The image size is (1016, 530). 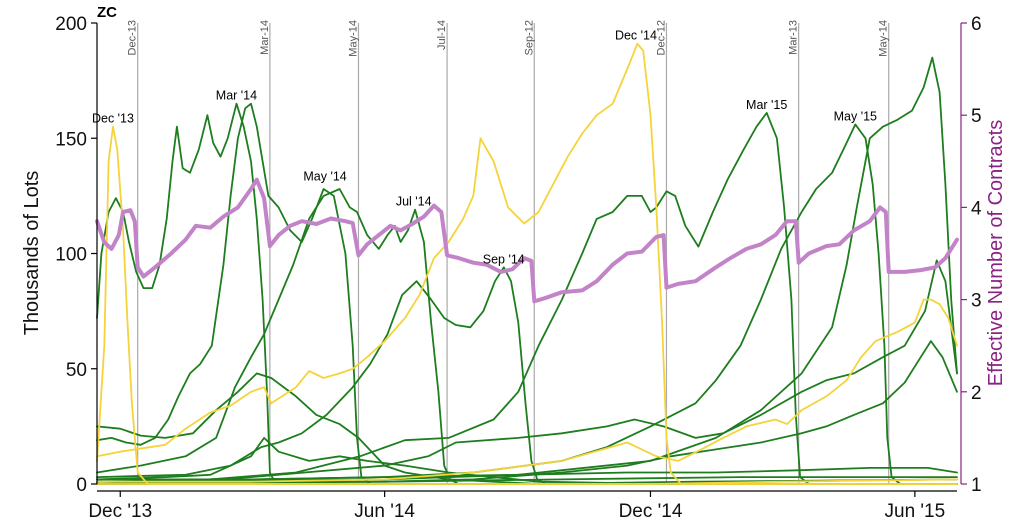 What do you see at coordinates (71, 24) in the screenshot?
I see `y-tick-label: 200` at bounding box center [71, 24].